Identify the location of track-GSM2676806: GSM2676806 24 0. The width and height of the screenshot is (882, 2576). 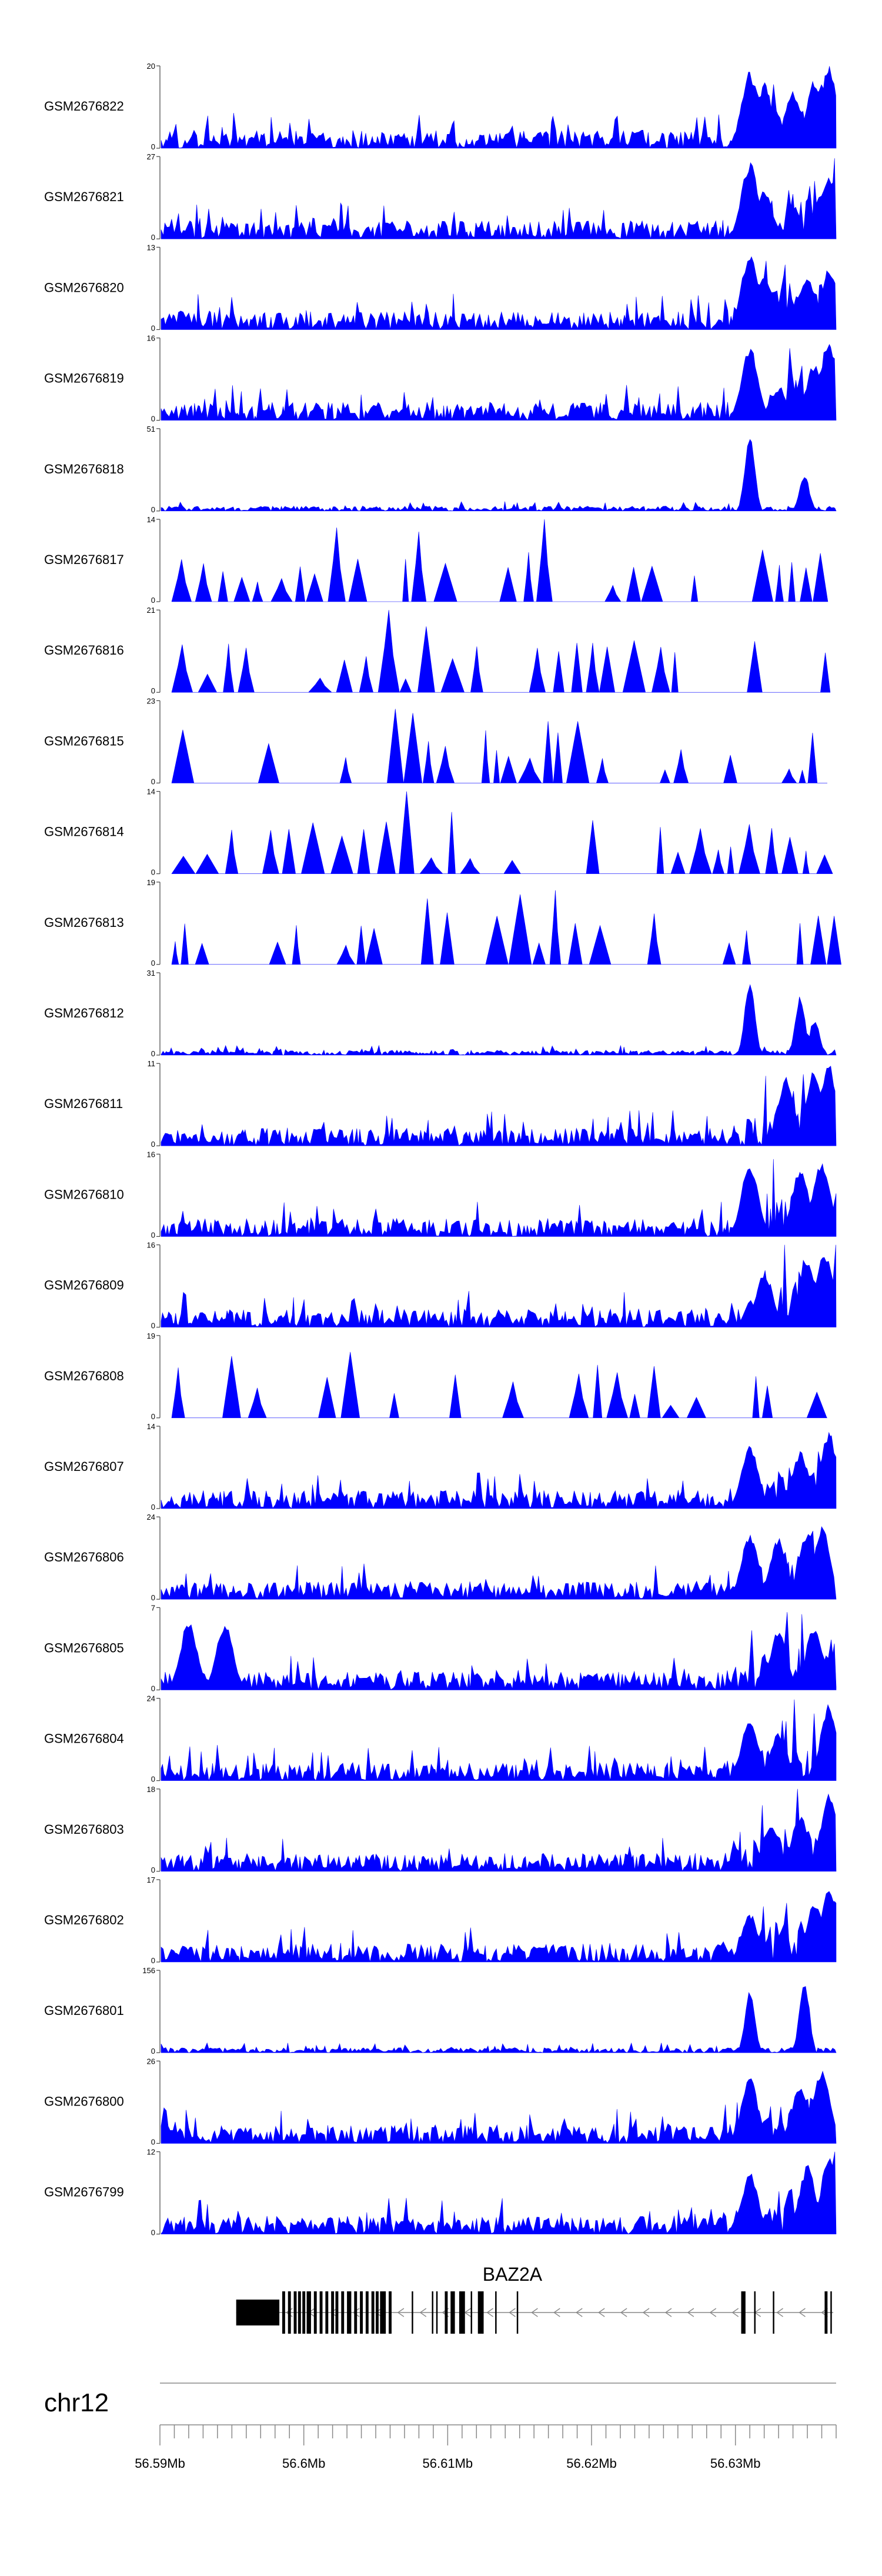
(440, 1557).